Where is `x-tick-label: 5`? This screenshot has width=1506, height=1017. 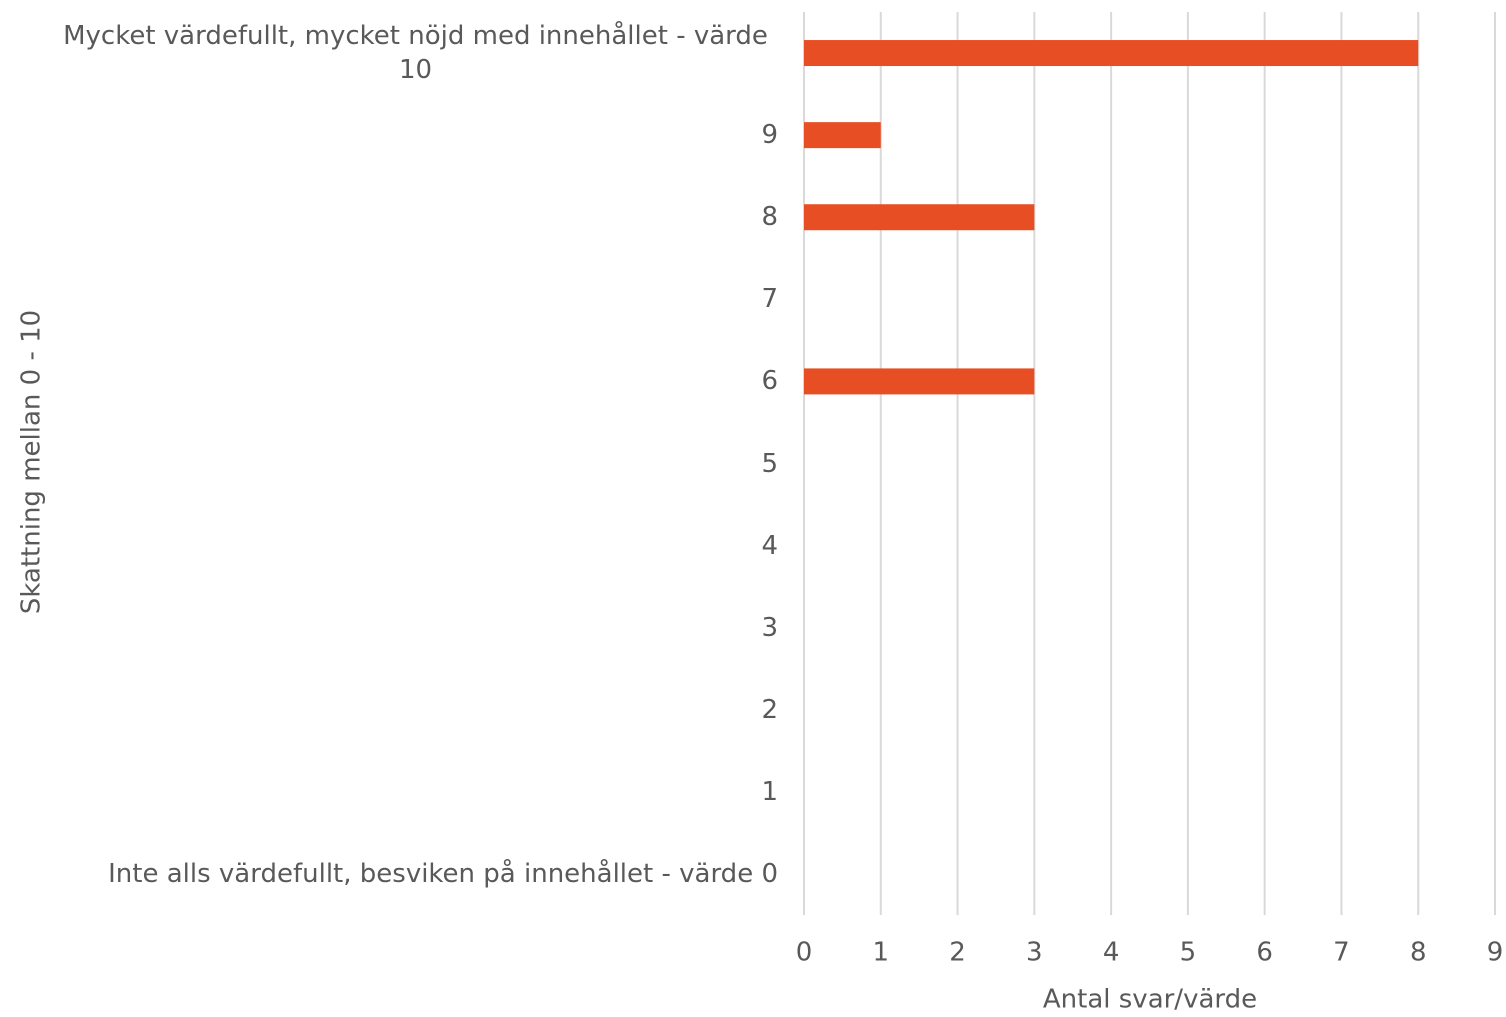
x-tick-label: 5 is located at coordinates (1188, 953).